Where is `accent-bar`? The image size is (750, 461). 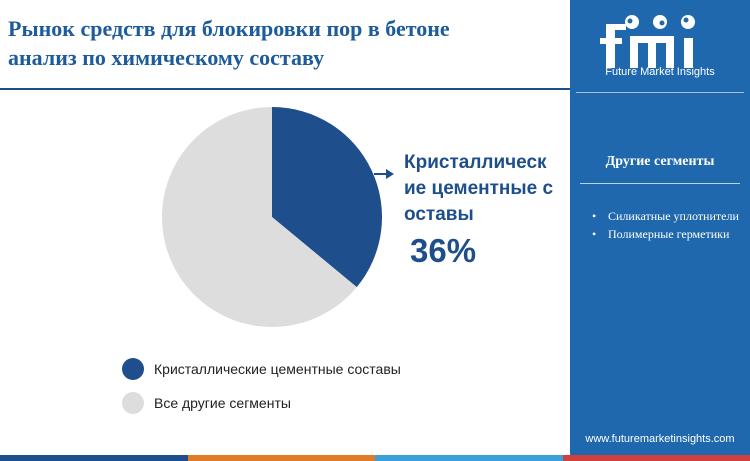 accent-bar is located at coordinates (375, 458).